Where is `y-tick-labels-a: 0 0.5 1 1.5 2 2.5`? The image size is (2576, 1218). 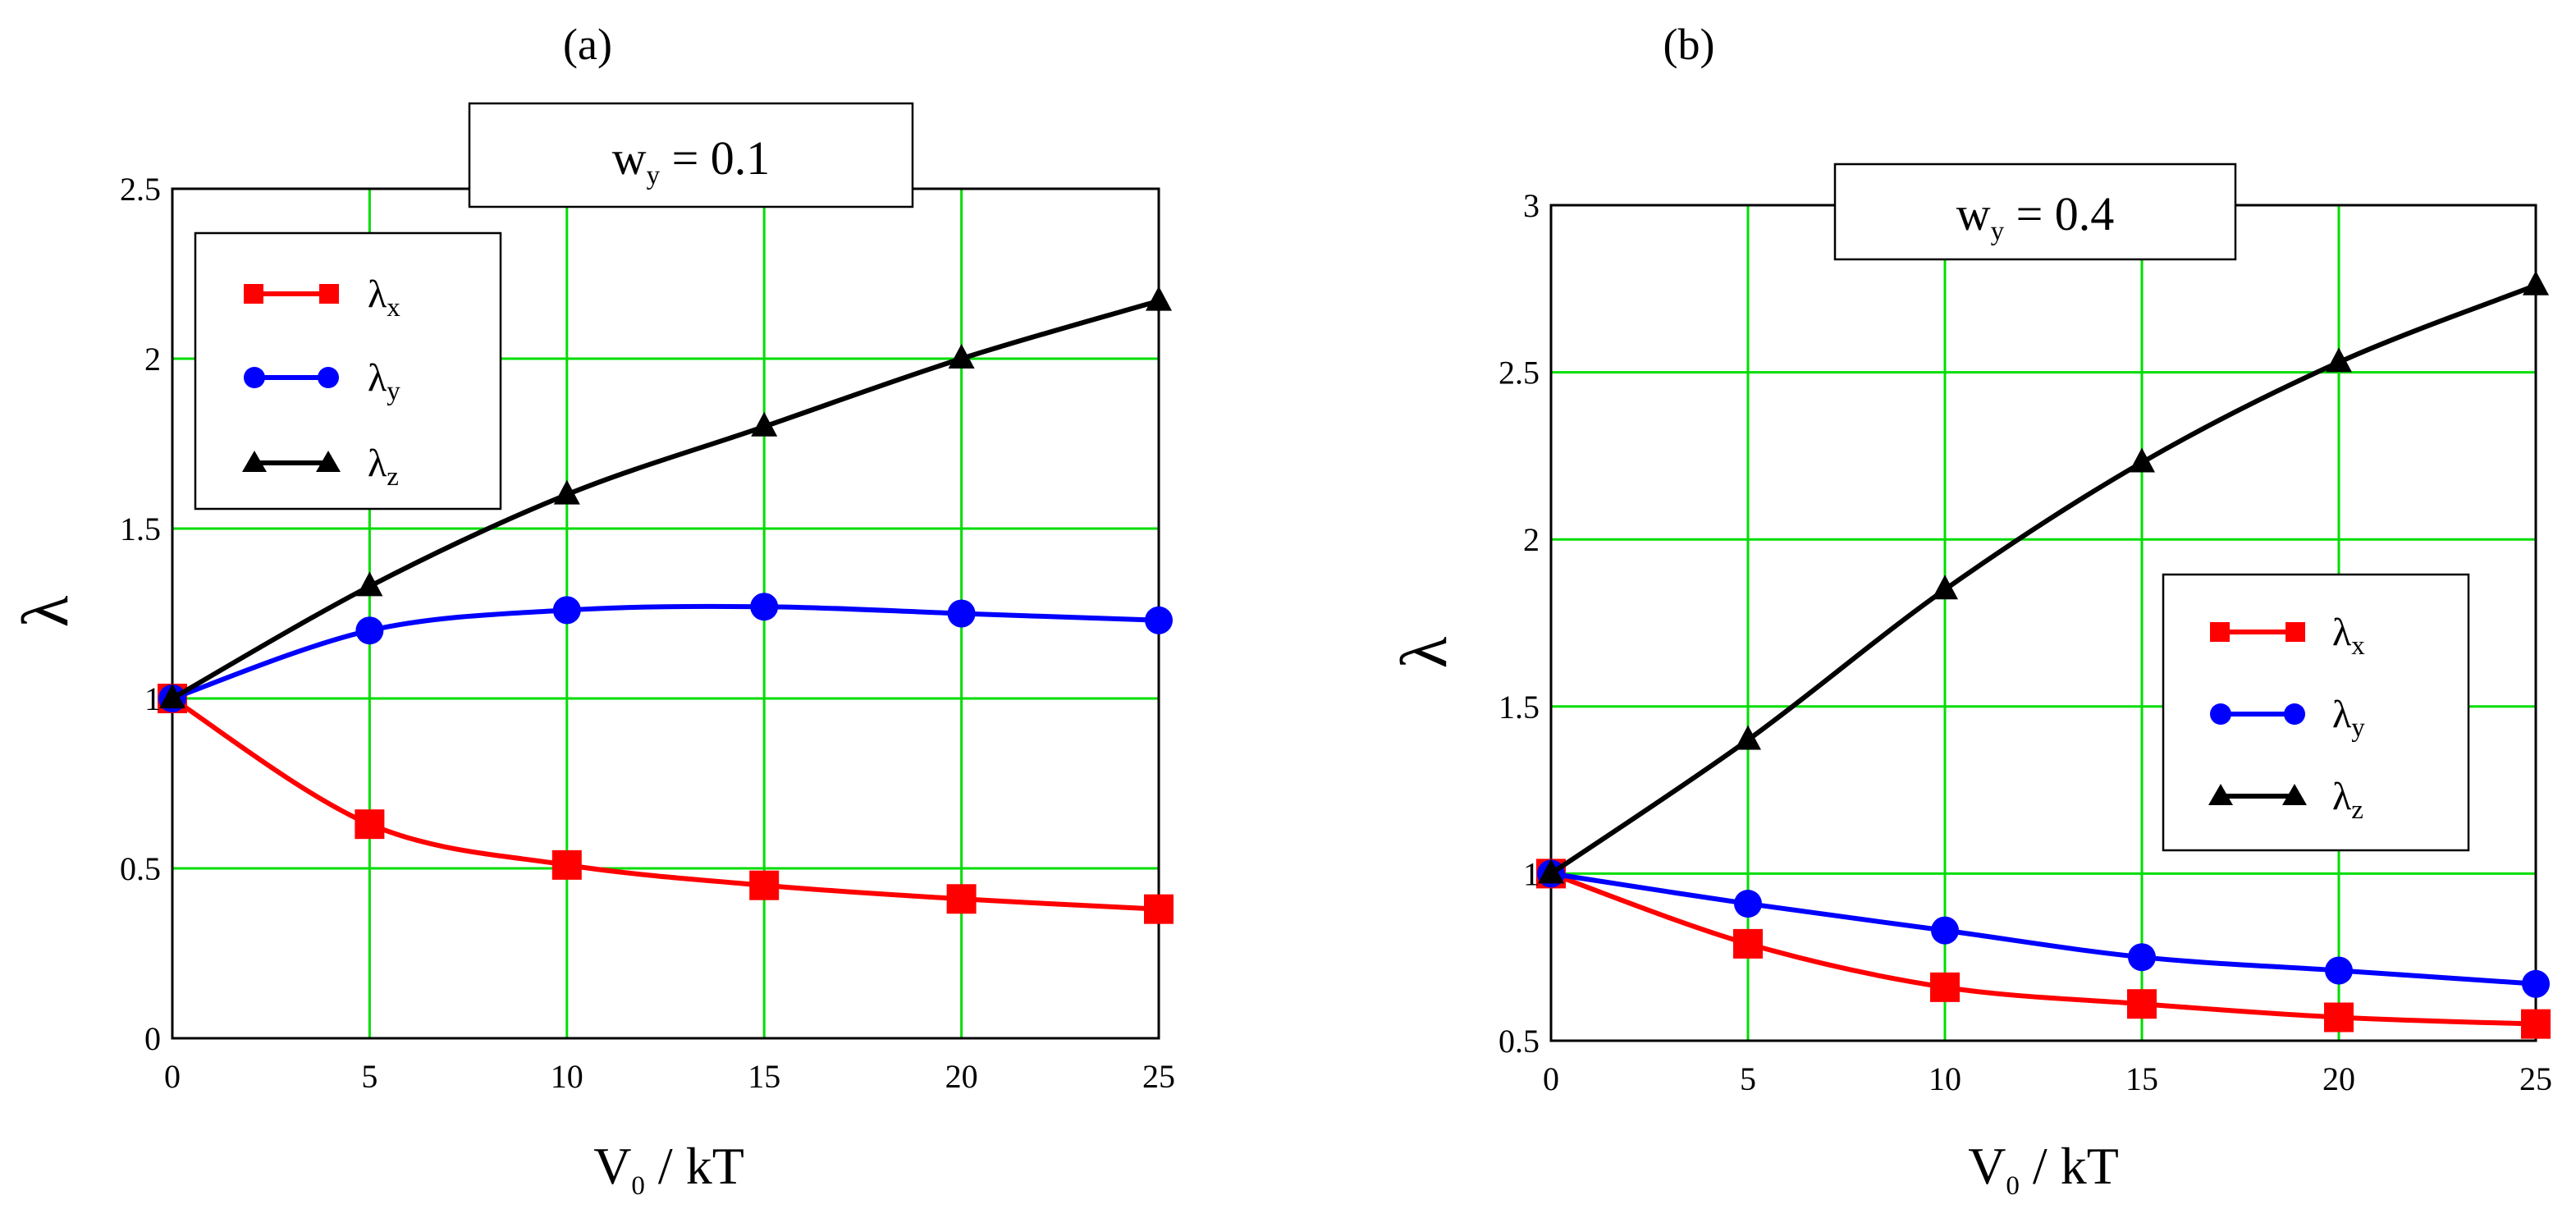
y-tick-labels-a: 0 0.5 1 1.5 2 2.5 is located at coordinates (140, 614).